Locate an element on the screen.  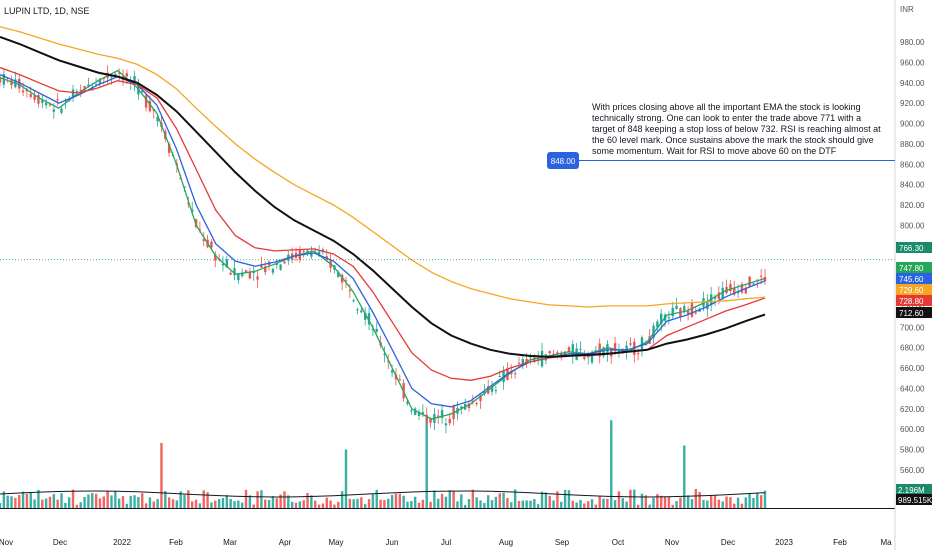
volume-tag-text: 989.515K is located at coordinates (915, 500).